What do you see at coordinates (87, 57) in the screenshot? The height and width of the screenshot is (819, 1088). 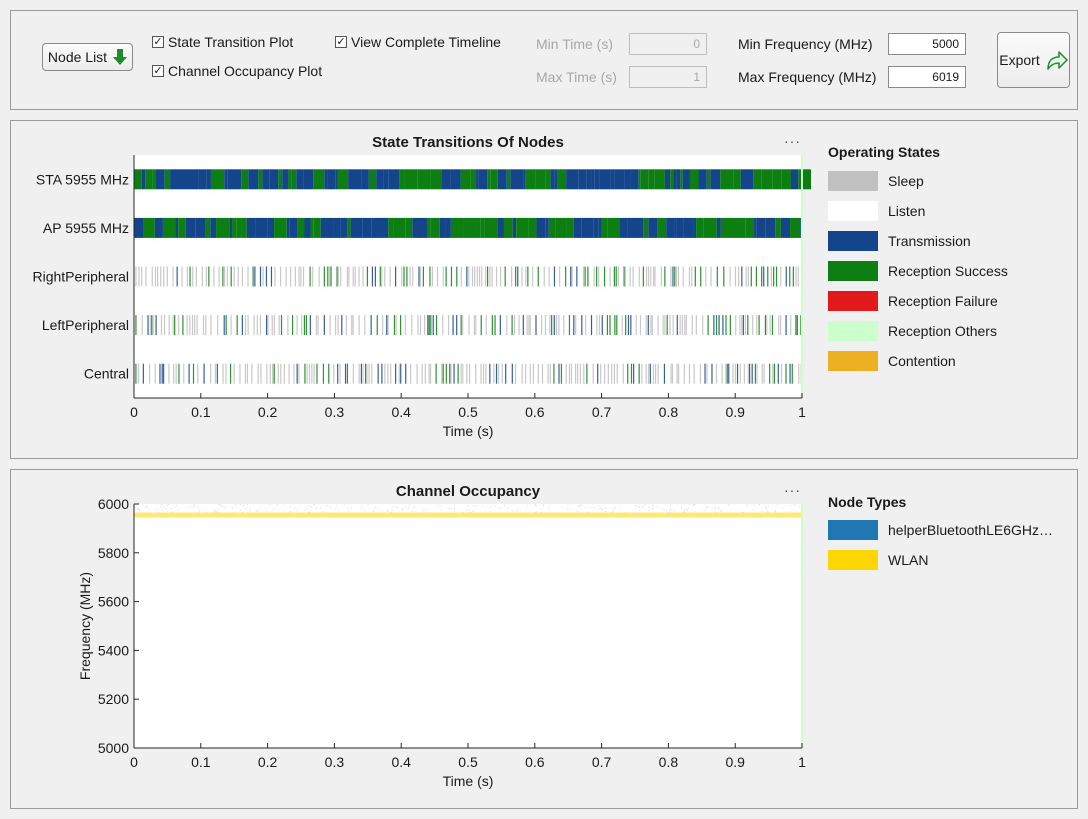 I see `node-list-button: Node List` at bounding box center [87, 57].